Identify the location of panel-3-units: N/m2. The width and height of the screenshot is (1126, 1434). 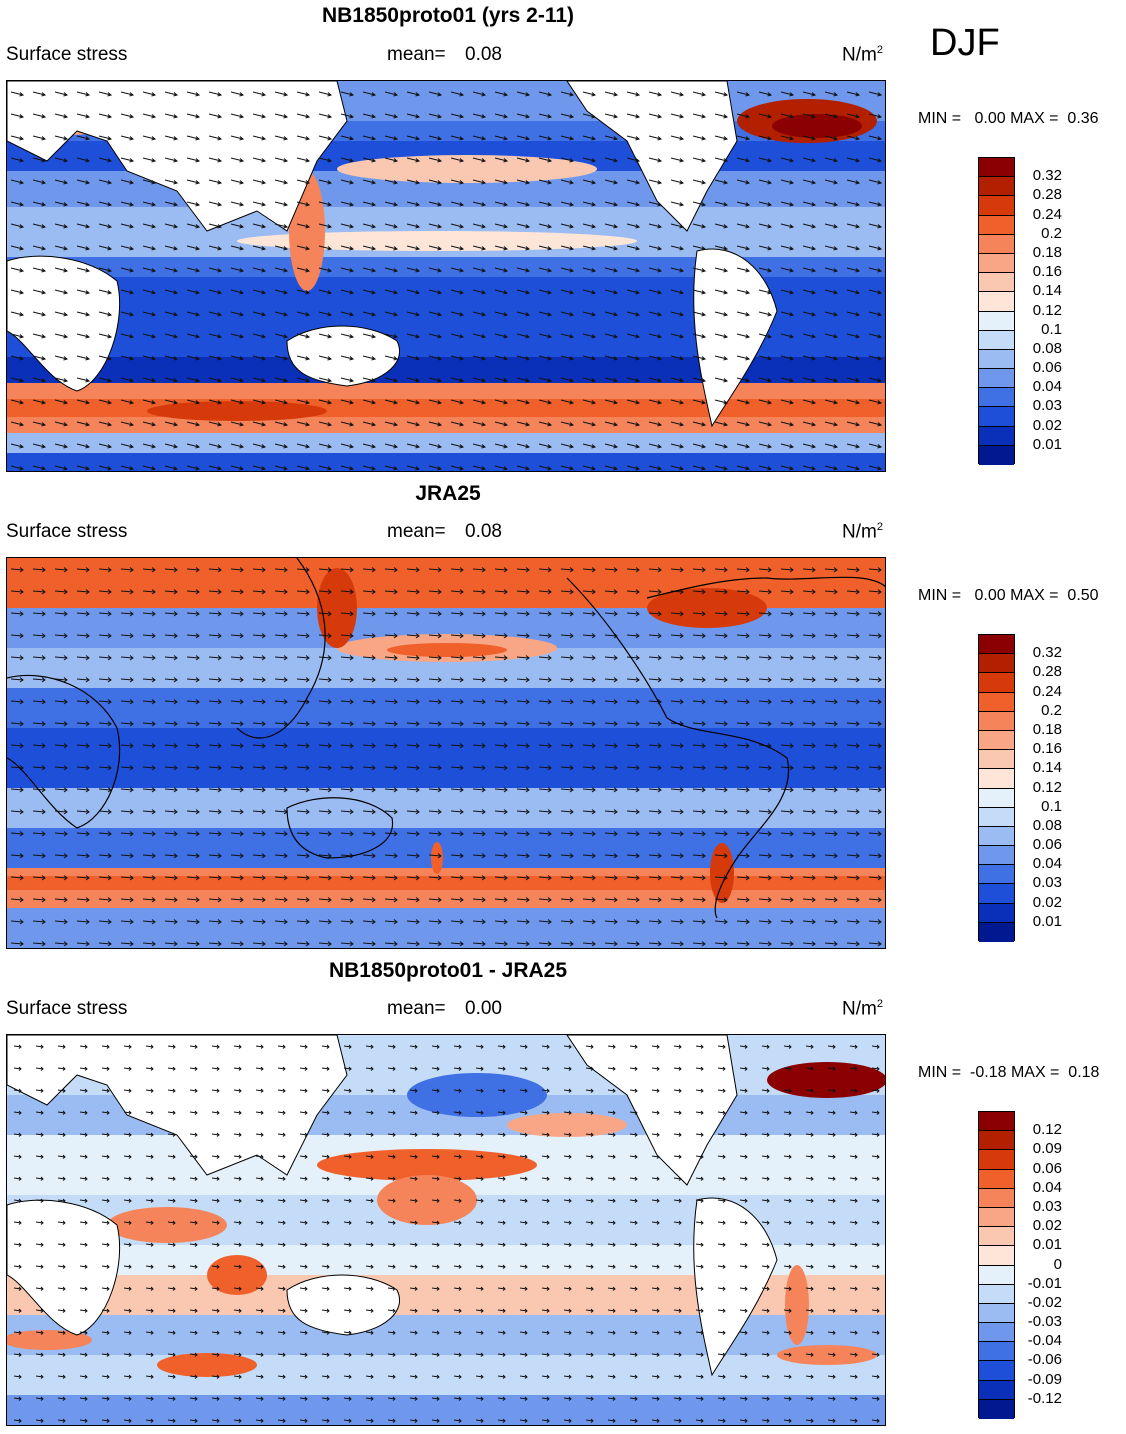
(862, 1009).